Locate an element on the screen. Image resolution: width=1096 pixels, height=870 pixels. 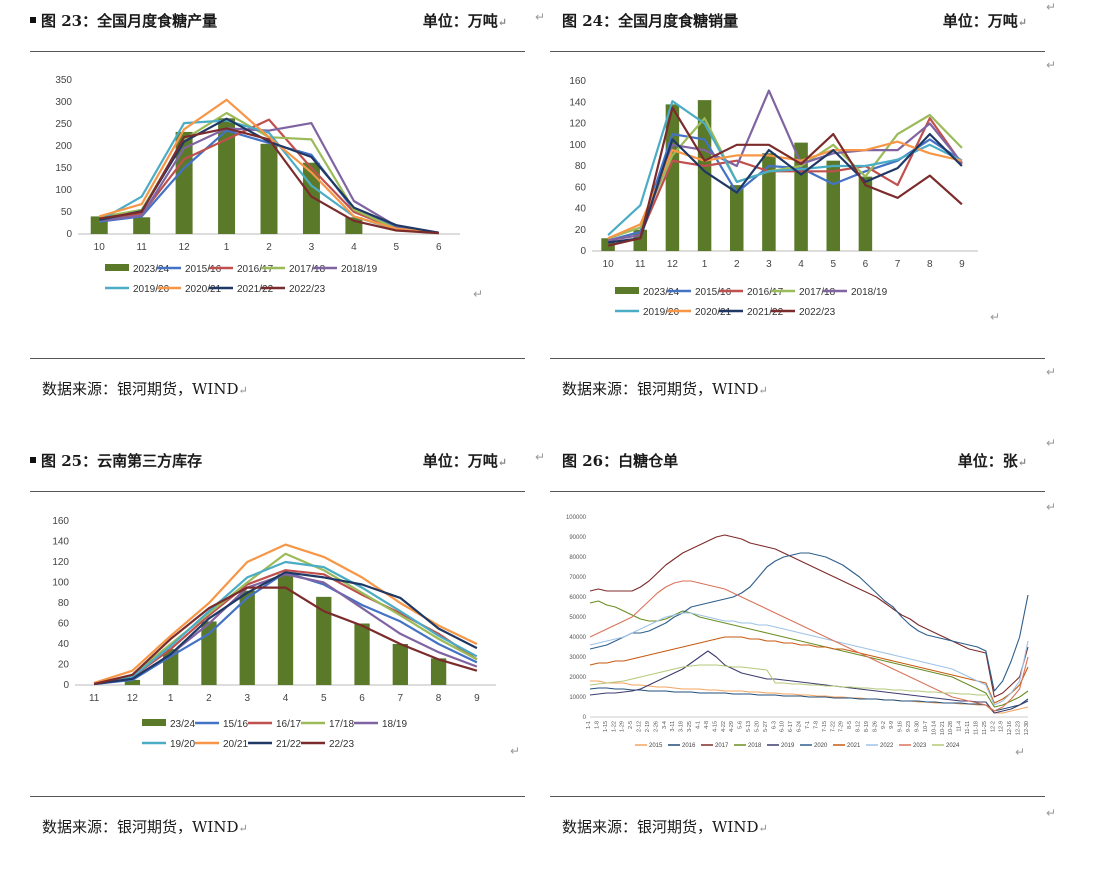
x-tick-label: 7-1 is located at coordinates (808, 725).